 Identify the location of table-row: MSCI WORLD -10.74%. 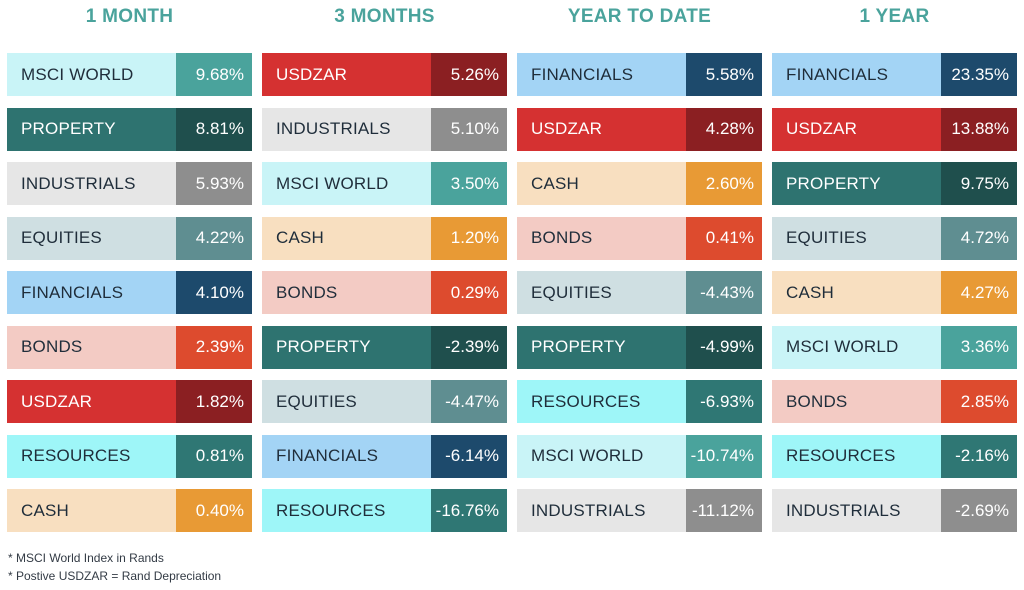
(639, 456).